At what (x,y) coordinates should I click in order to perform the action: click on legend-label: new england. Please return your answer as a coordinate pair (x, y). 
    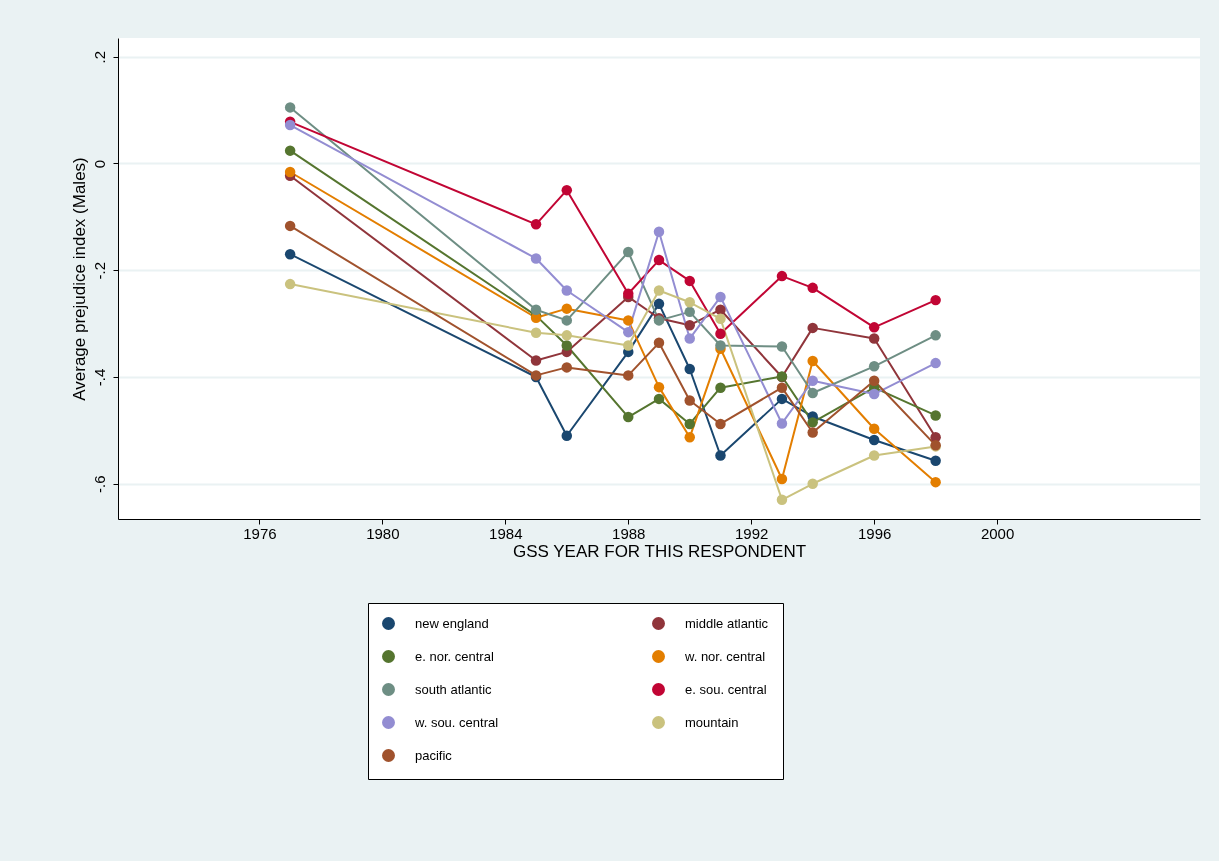
    Looking at the image, I should click on (452, 623).